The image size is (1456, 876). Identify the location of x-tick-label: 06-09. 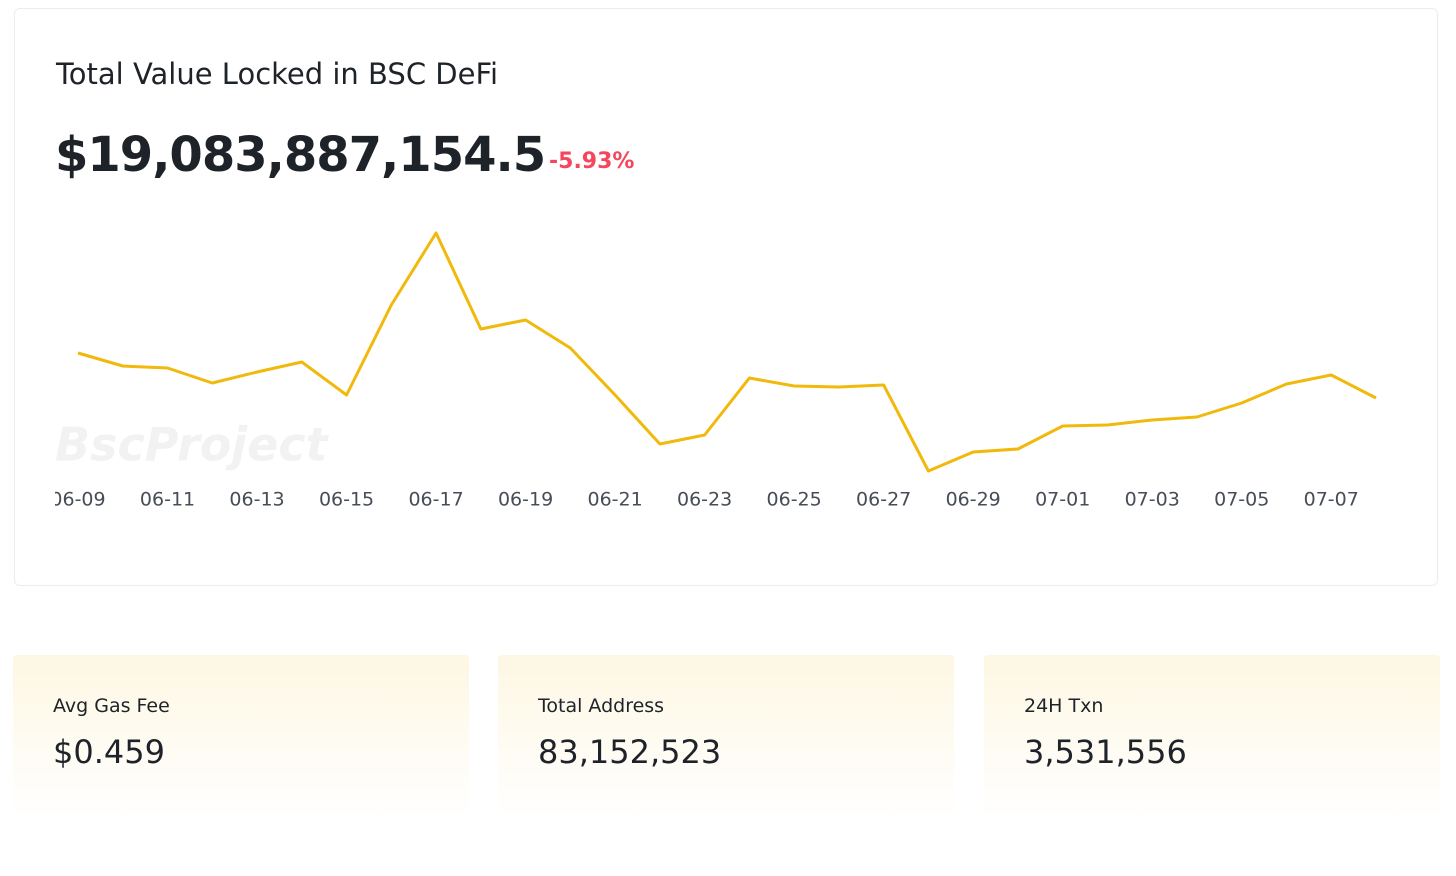
(77, 500).